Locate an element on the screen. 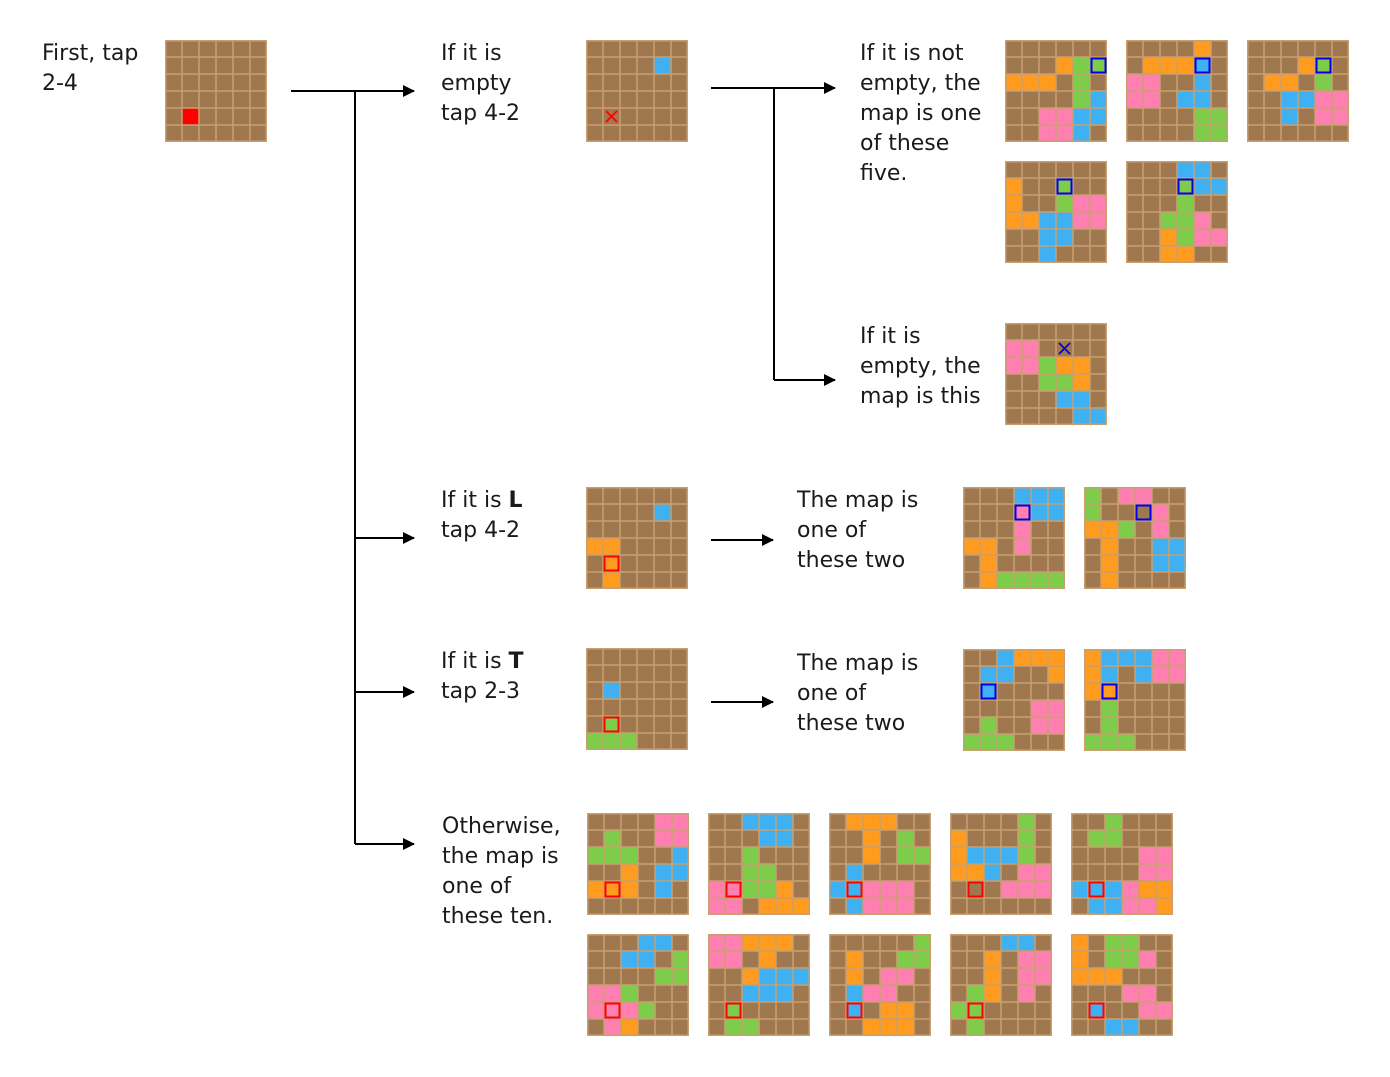 The height and width of the screenshot is (1077, 1390). label-line: If it is not is located at coordinates (912, 53).